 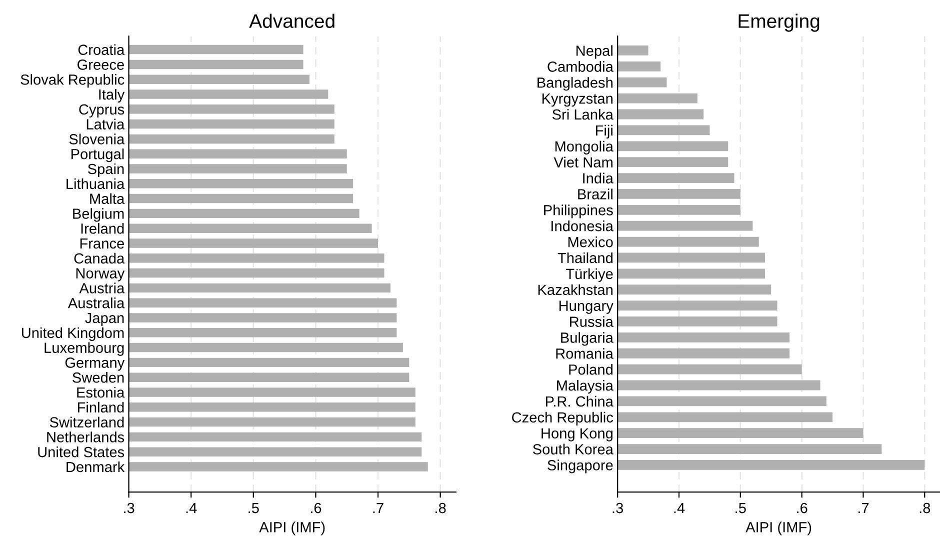 What do you see at coordinates (577, 435) in the screenshot?
I see `y-tick-label: Hong Kong` at bounding box center [577, 435].